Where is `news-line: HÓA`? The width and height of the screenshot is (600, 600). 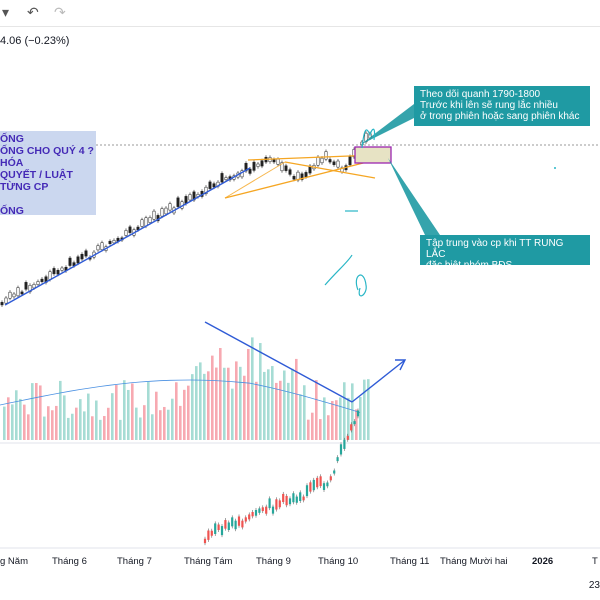
news-line: HÓA is located at coordinates (12, 163).